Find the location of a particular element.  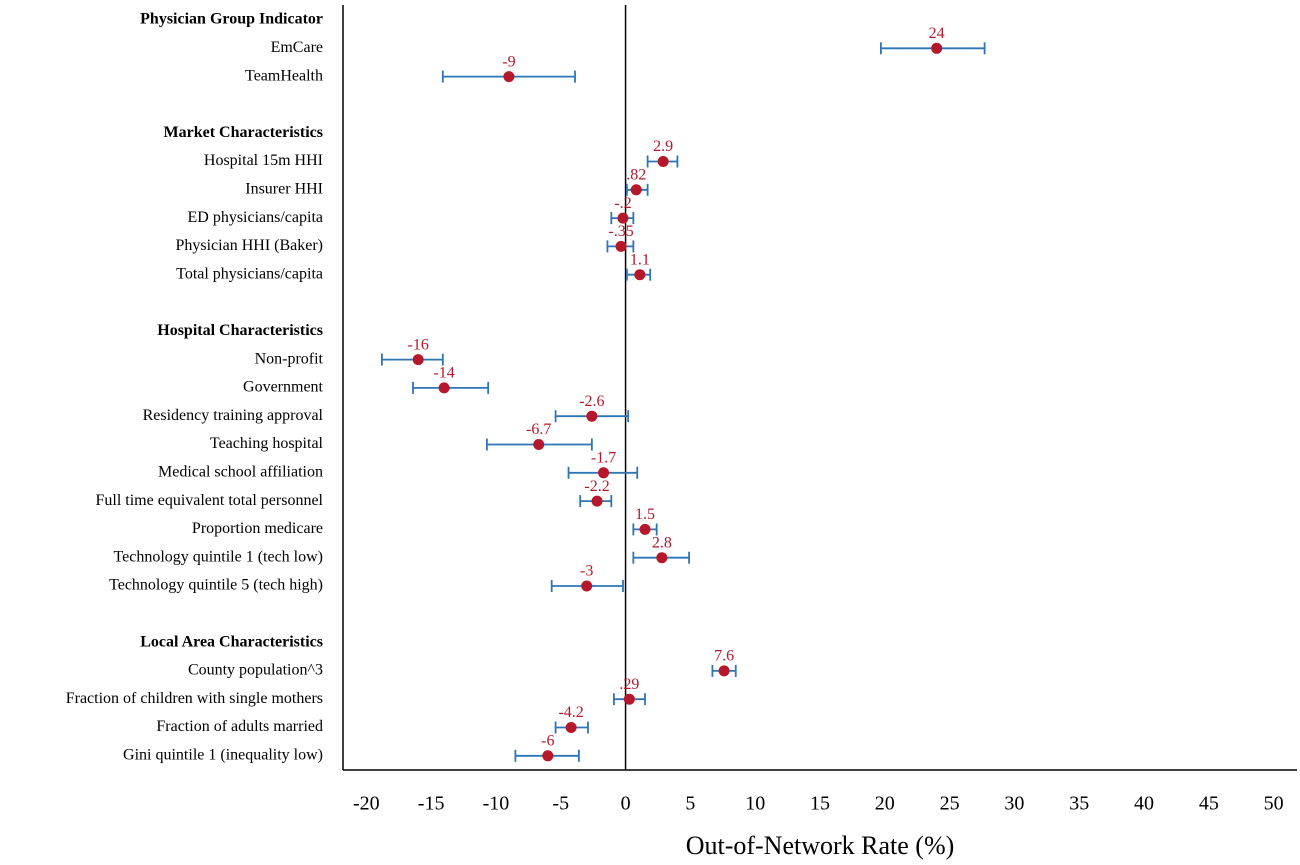

value-label: -6.7 is located at coordinates (538, 429).